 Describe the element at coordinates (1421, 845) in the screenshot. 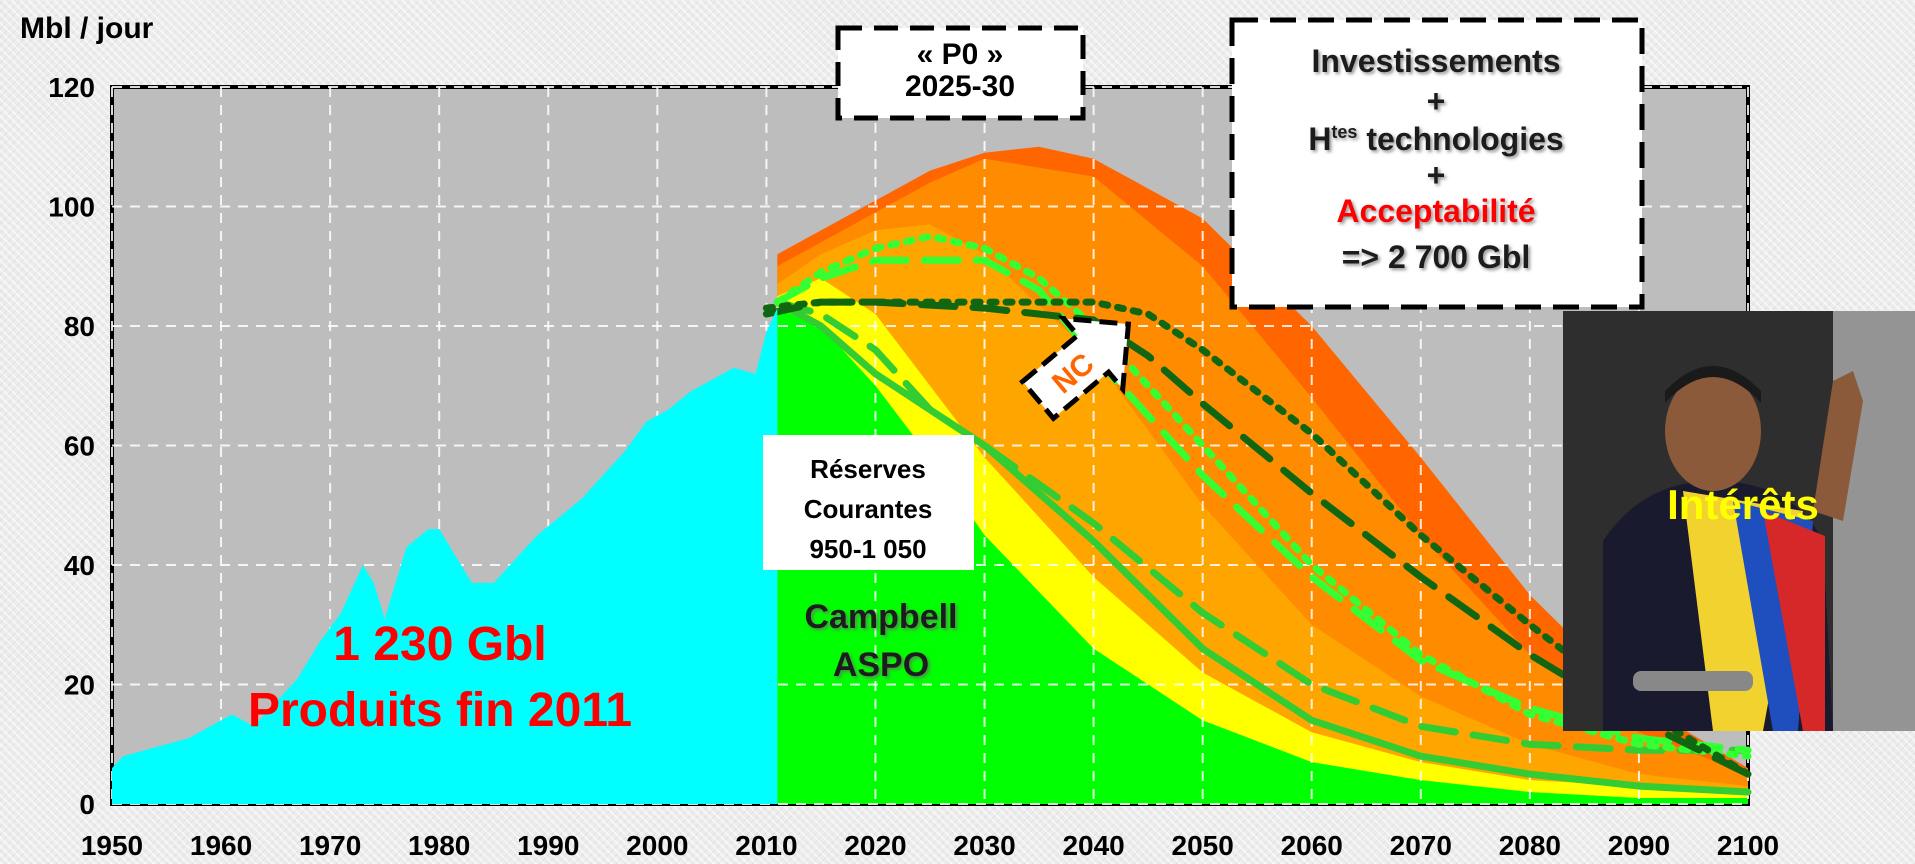

I see `x-tick-label: 2070` at that location.